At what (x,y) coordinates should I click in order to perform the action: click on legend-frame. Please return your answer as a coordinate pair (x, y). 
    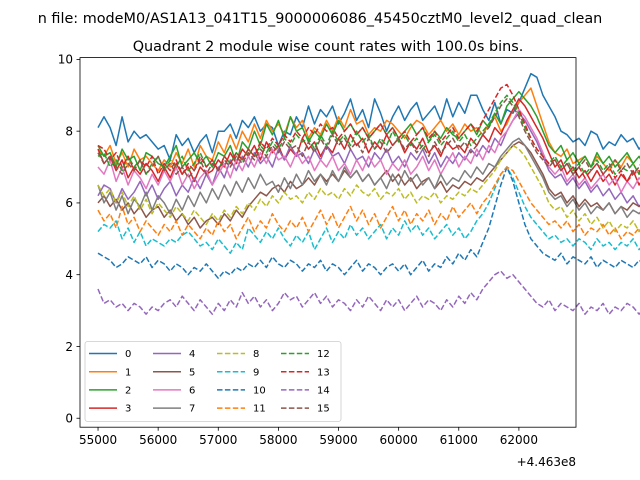
    Looking at the image, I should click on (213, 381).